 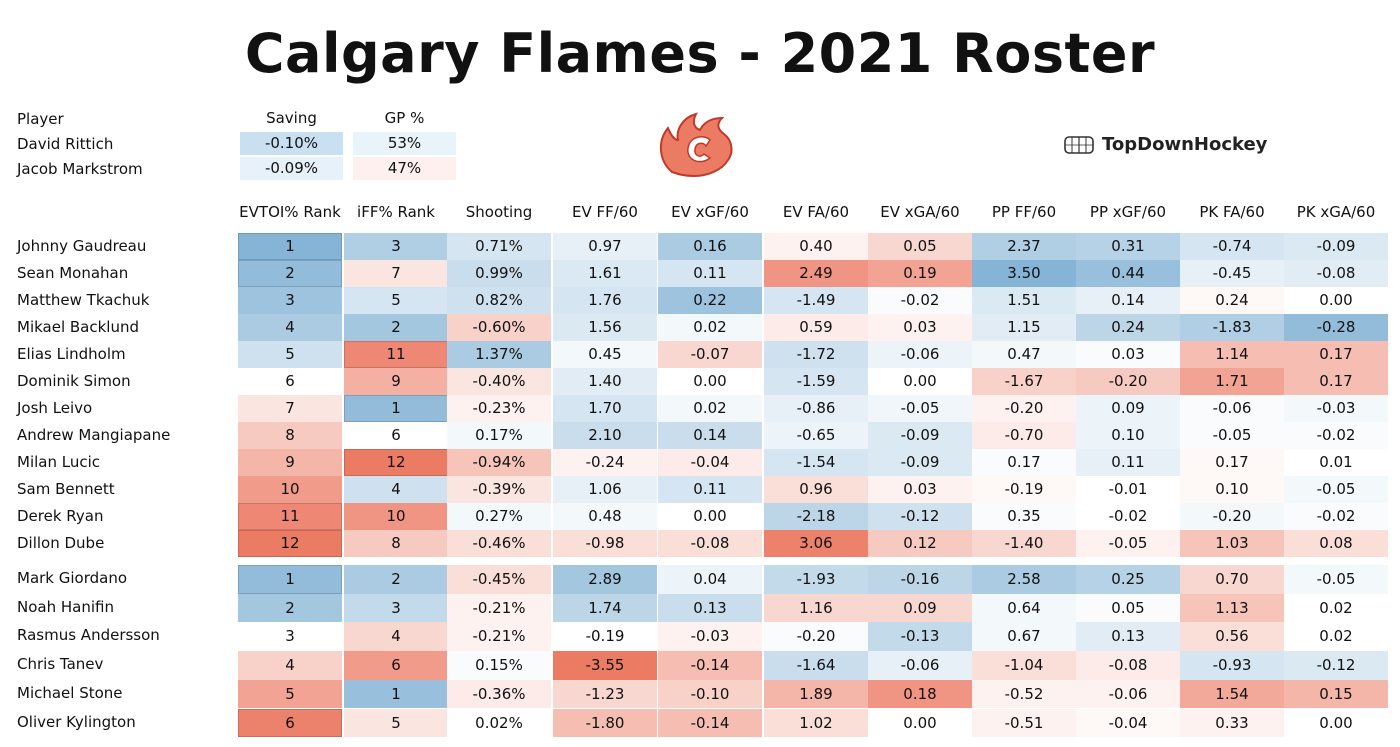 What do you see at coordinates (1232, 212) in the screenshot?
I see `column-header-pk-fa-60: PK FA/60` at bounding box center [1232, 212].